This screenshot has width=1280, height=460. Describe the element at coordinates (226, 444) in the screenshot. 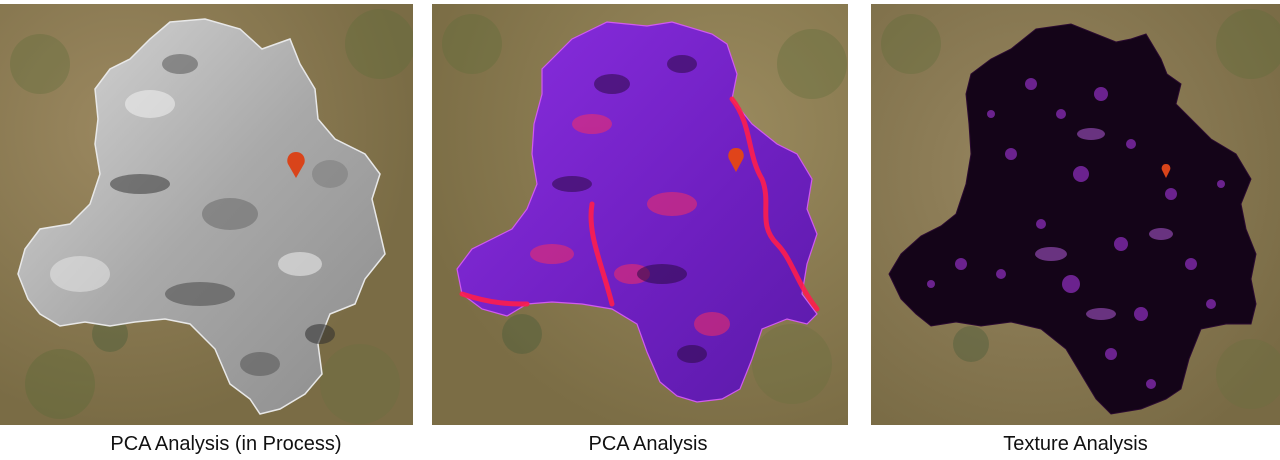

I see `caption-pca-in-process: PCA Analysis (in Process)` at that location.